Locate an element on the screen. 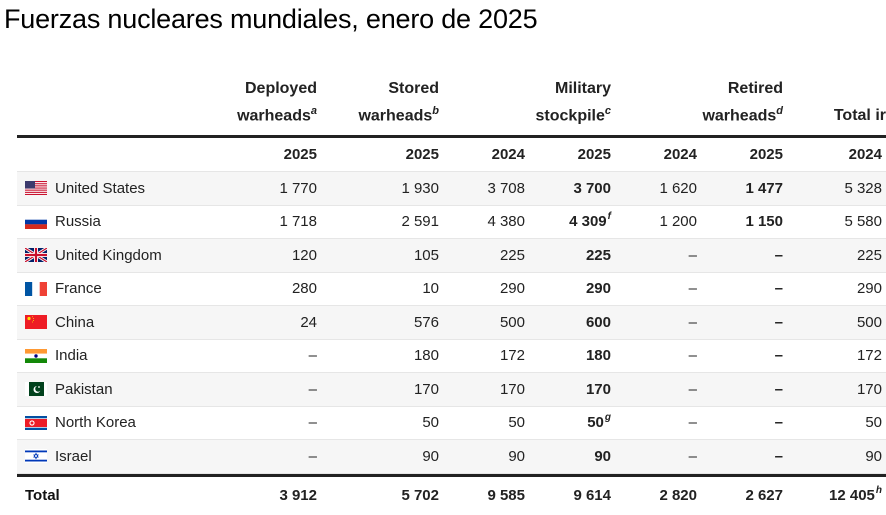 This screenshot has height=515, width=886. footnote-marker: g is located at coordinates (607, 418).